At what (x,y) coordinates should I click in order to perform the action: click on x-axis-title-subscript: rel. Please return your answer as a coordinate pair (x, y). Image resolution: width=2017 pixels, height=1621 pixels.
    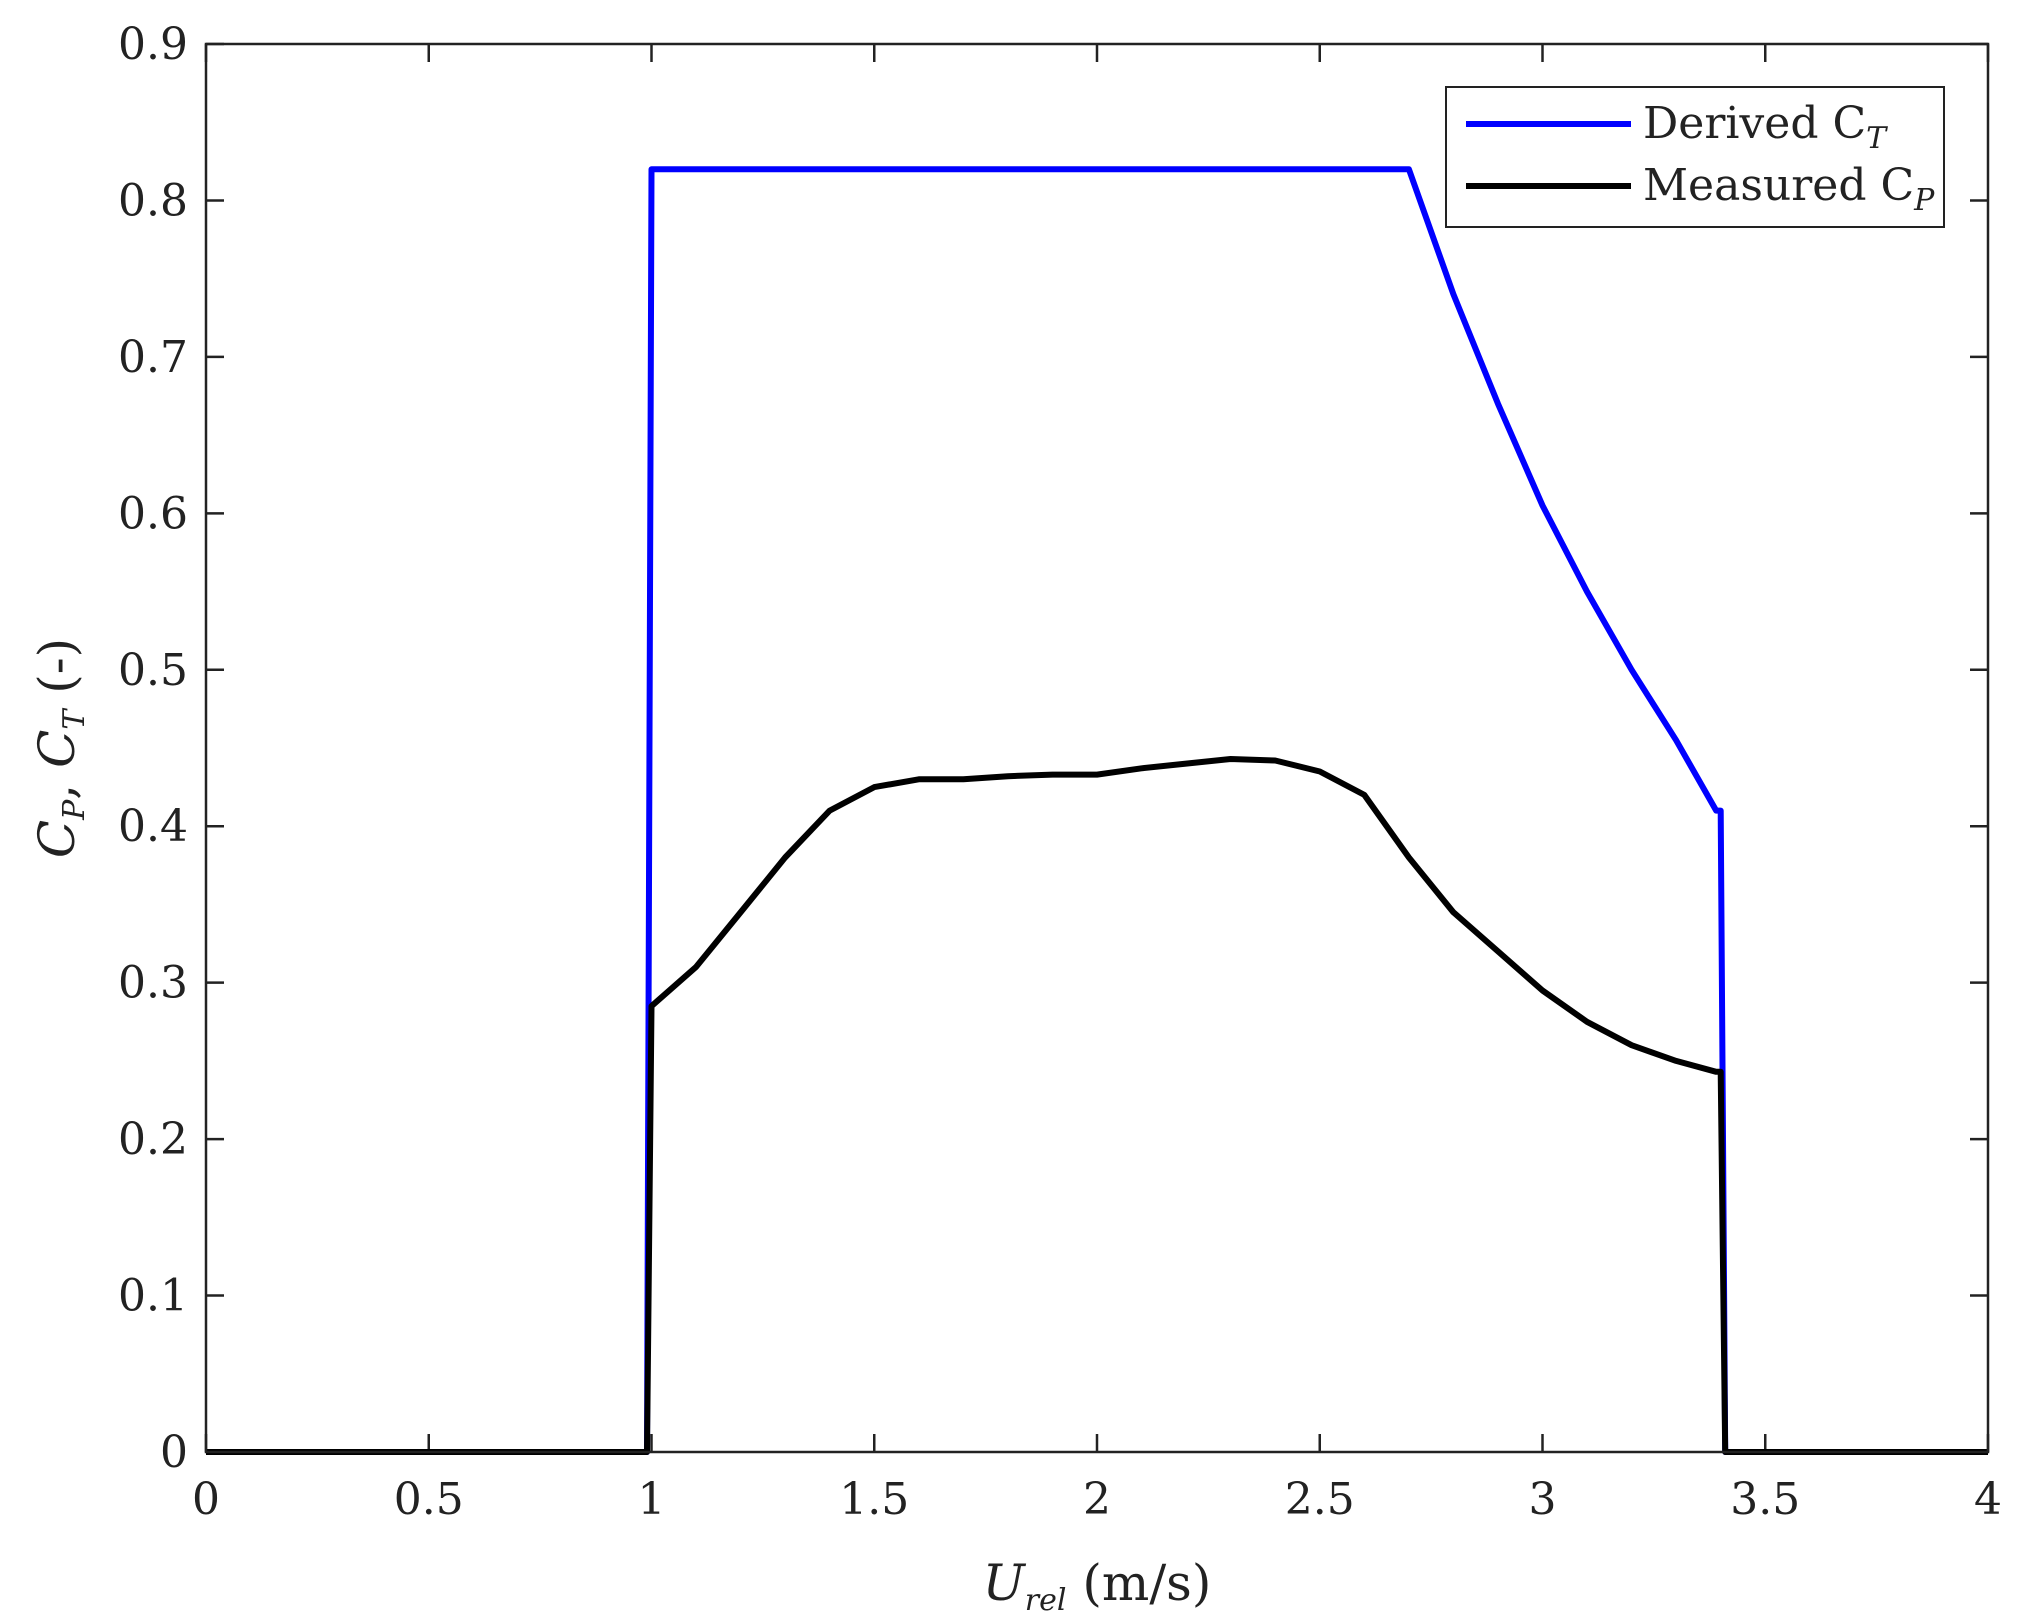
    Looking at the image, I should click on (1046, 1600).